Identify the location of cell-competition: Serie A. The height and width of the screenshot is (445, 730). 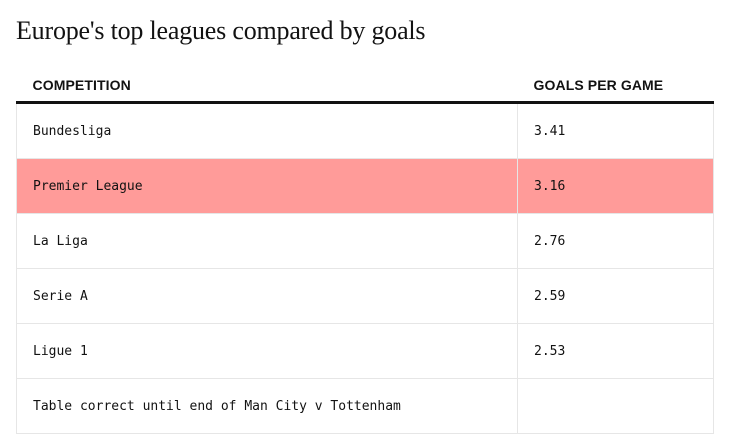
(267, 296).